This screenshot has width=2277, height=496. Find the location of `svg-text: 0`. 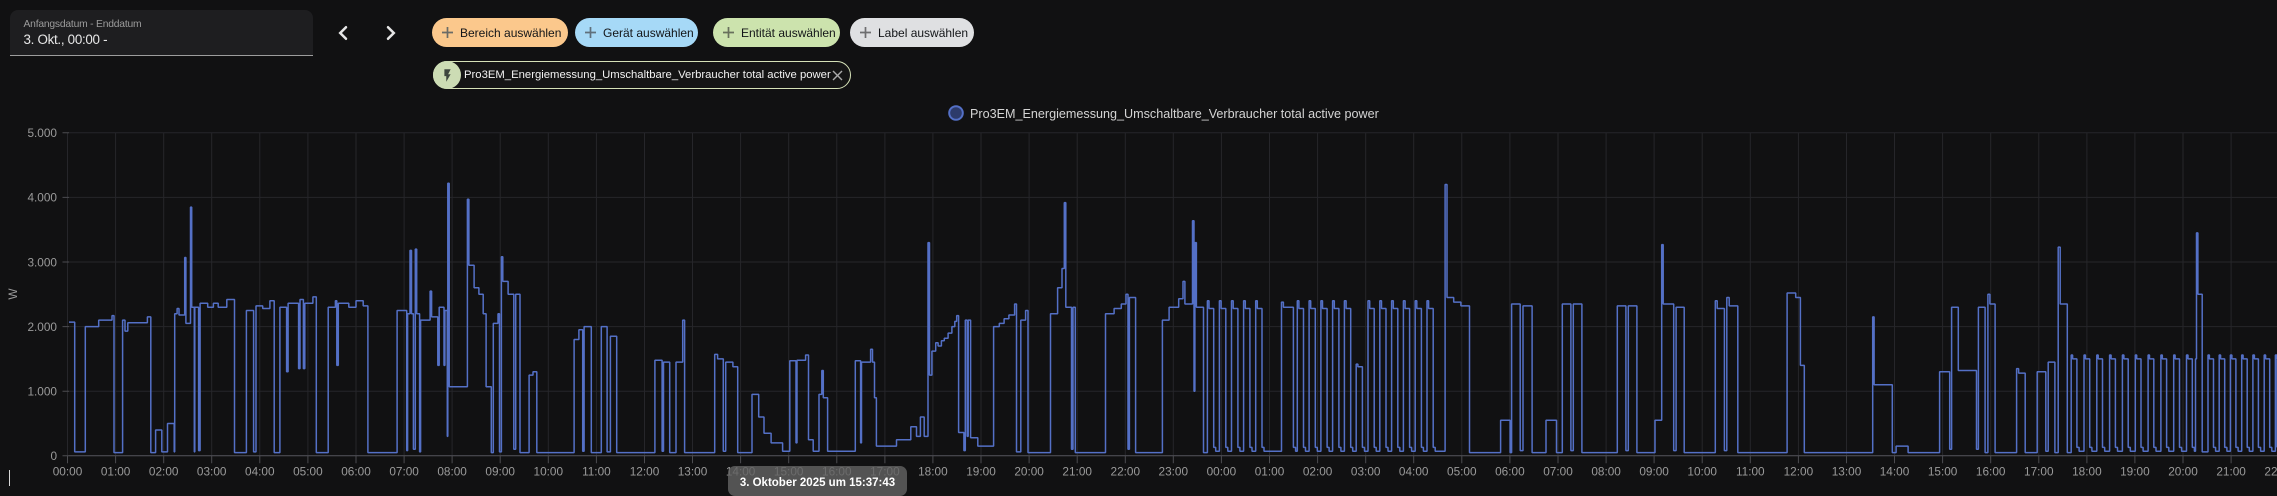

svg-text: 0 is located at coordinates (53, 456).